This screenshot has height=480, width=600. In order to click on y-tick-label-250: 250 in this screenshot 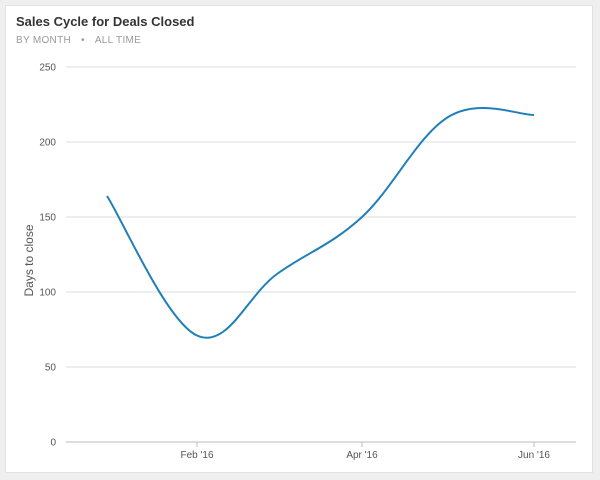, I will do `click(47, 68)`.